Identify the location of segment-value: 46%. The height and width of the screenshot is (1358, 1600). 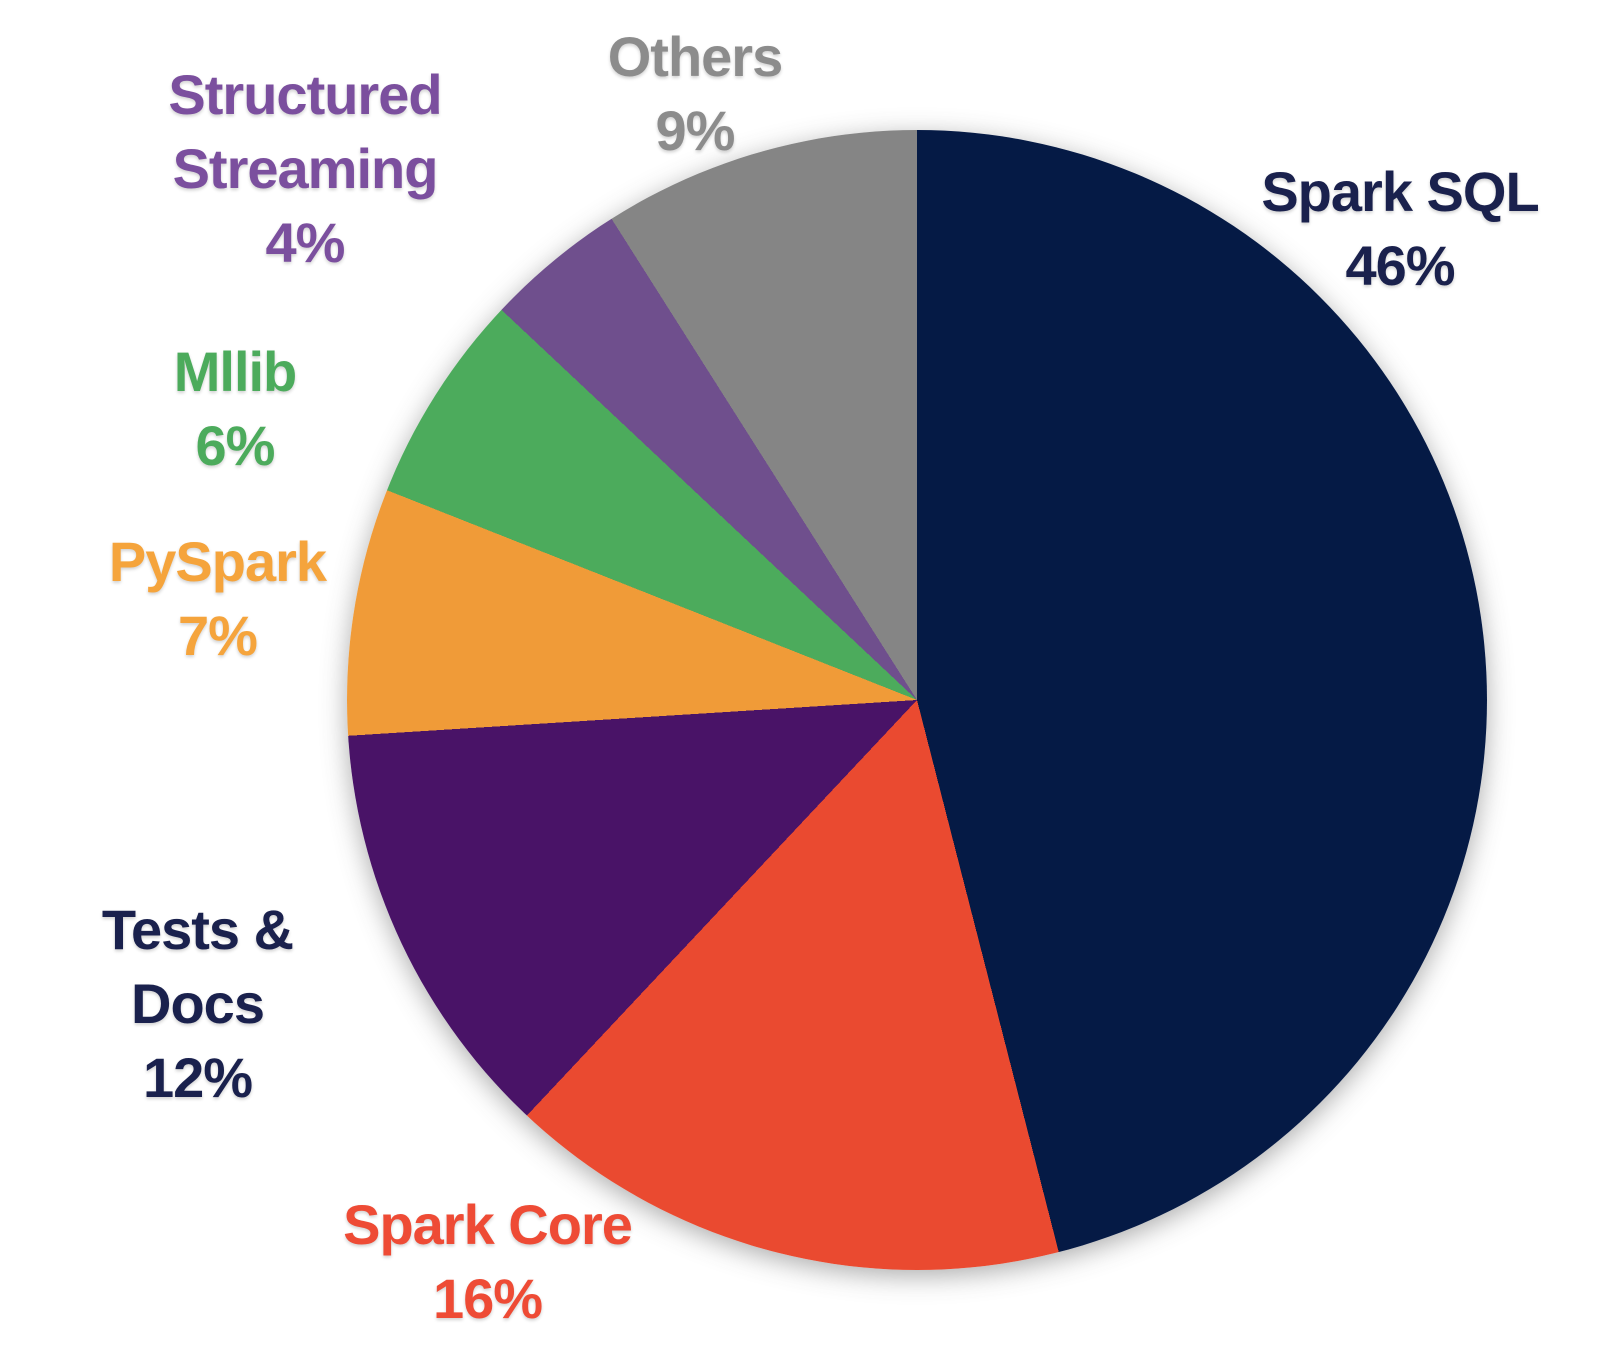
(1400, 265).